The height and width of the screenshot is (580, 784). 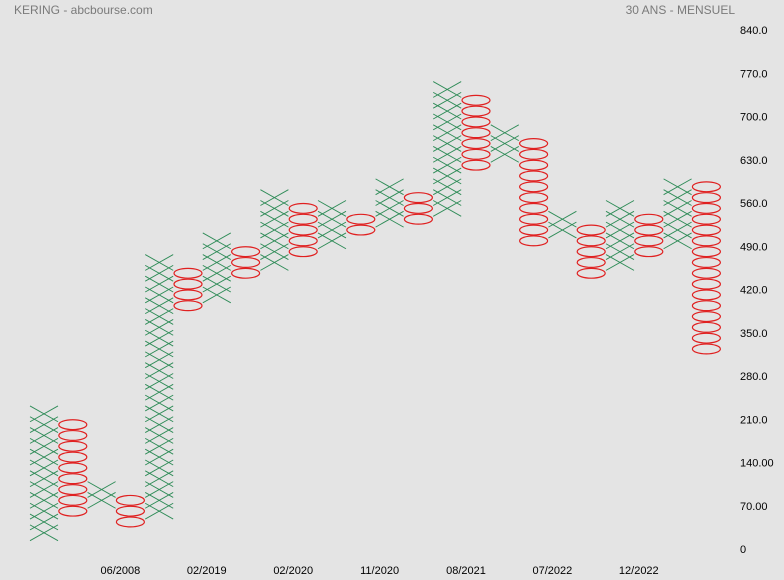 What do you see at coordinates (379, 571) in the screenshot?
I see `x-tick-label: 11/2020` at bounding box center [379, 571].